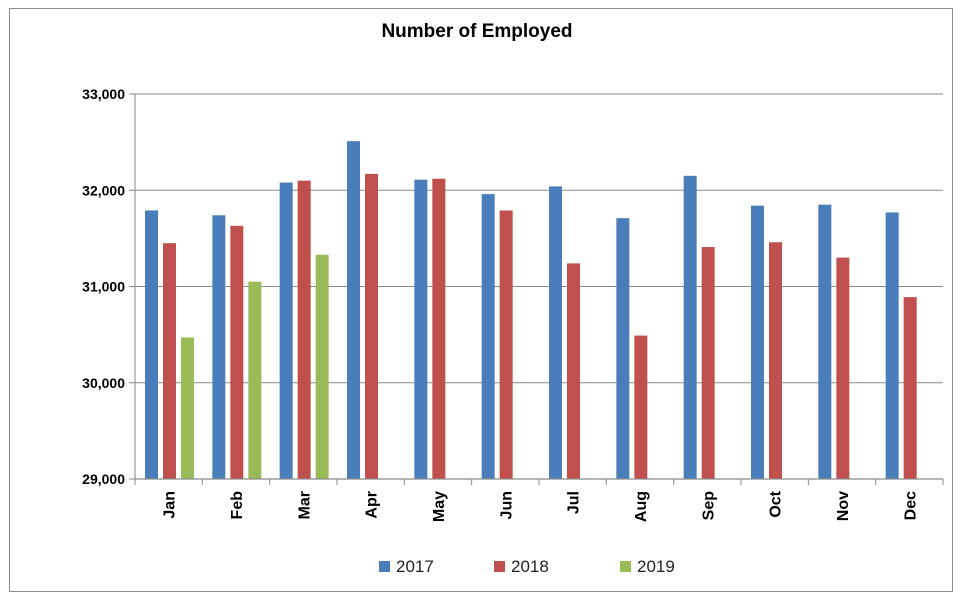  I want to click on bar-2018-dec, so click(910, 388).